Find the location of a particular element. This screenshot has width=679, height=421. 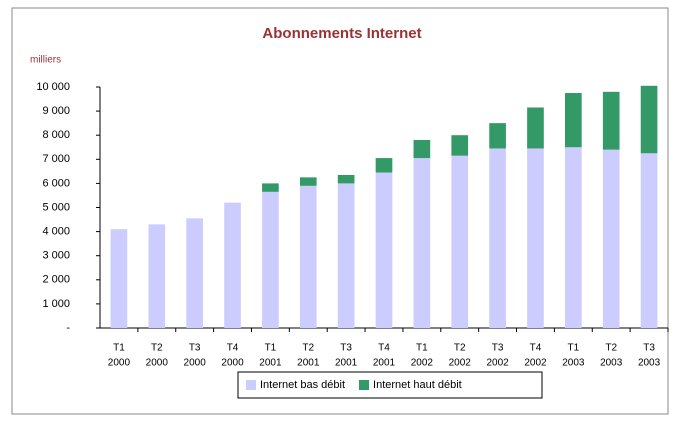

y-tick-label: 8 000 is located at coordinates (56, 135).